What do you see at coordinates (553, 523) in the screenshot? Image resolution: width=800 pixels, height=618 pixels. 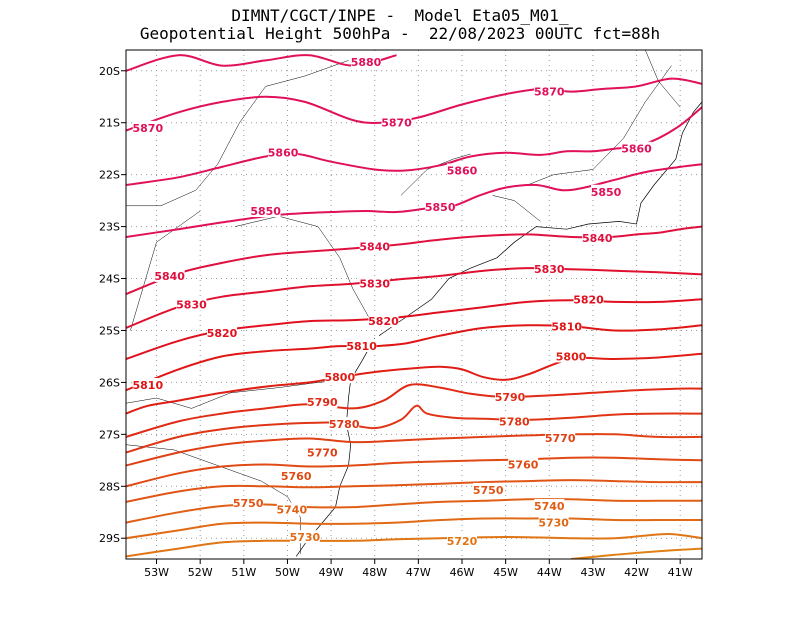 I see `contour-label-5730: 5730` at bounding box center [553, 523].